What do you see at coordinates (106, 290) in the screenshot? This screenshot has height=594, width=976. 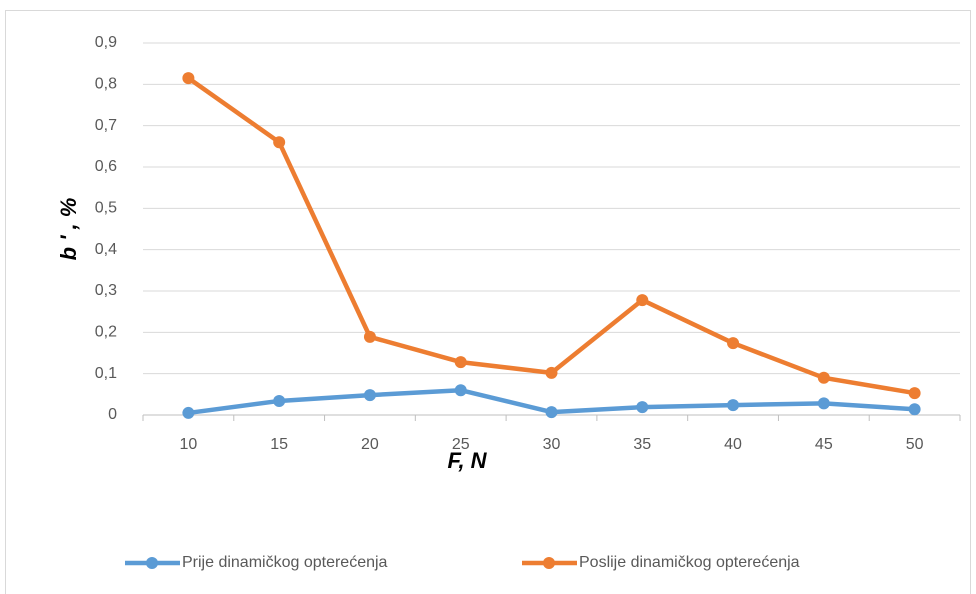 I see `y-tick-label: 0,3` at bounding box center [106, 290].